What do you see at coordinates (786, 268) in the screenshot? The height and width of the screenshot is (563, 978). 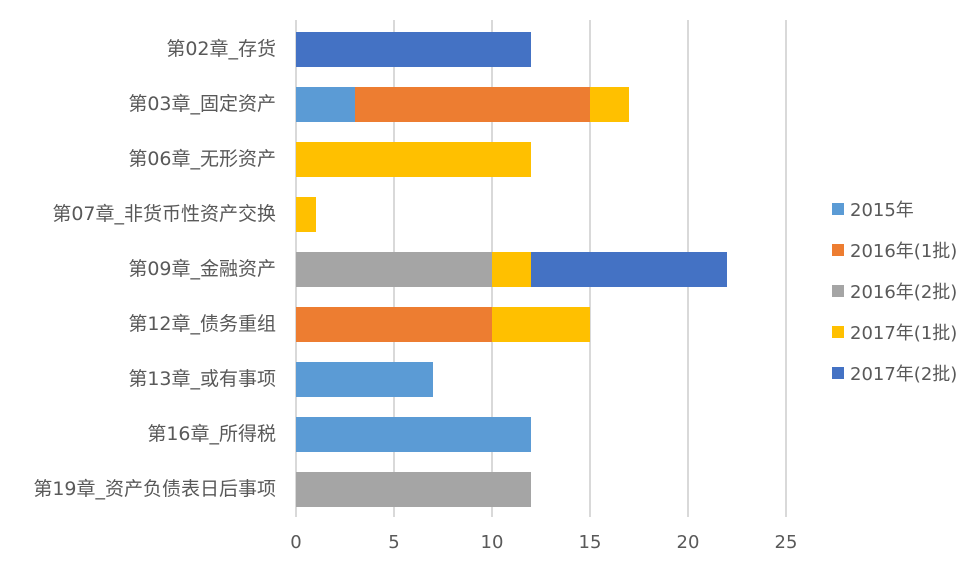 I see `gridline` at bounding box center [786, 268].